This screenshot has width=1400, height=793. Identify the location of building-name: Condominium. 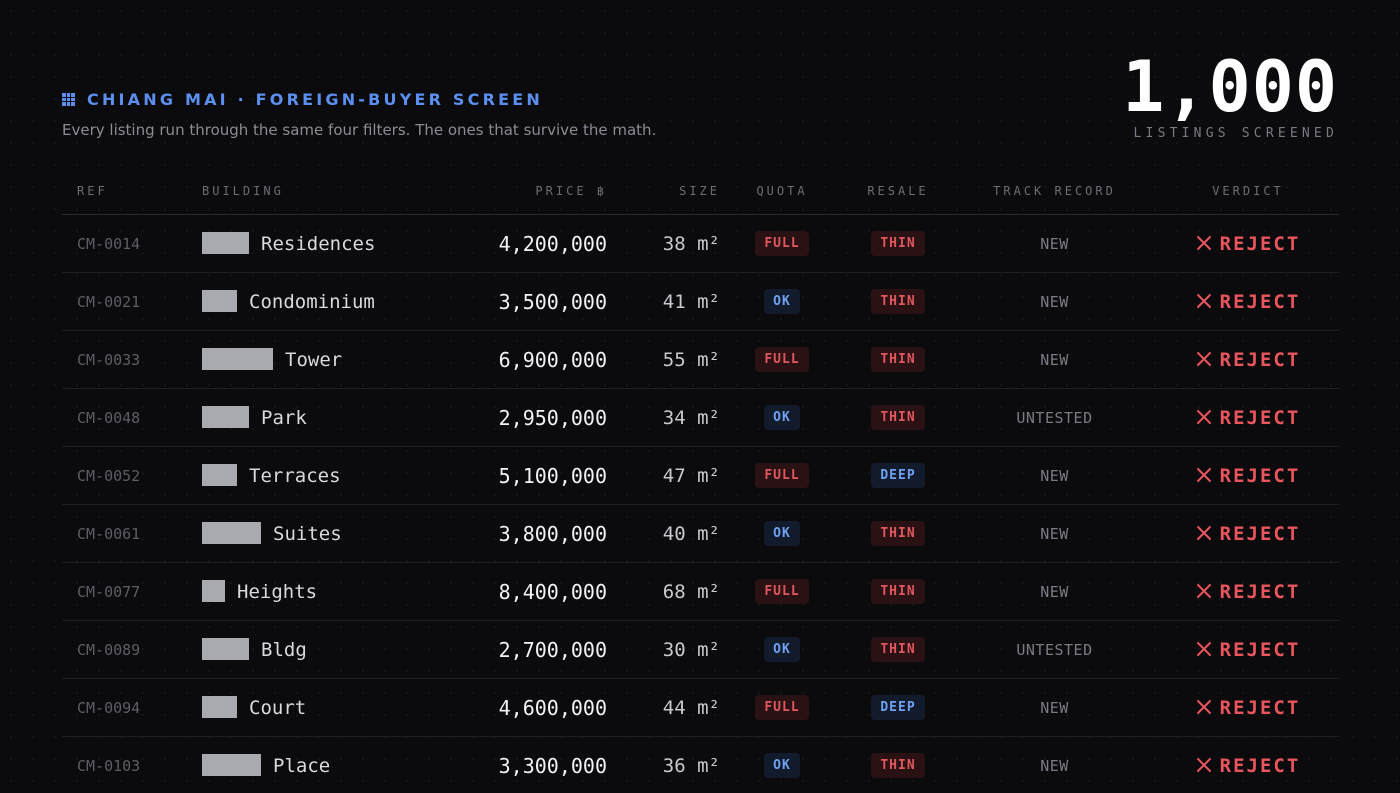
(312, 301).